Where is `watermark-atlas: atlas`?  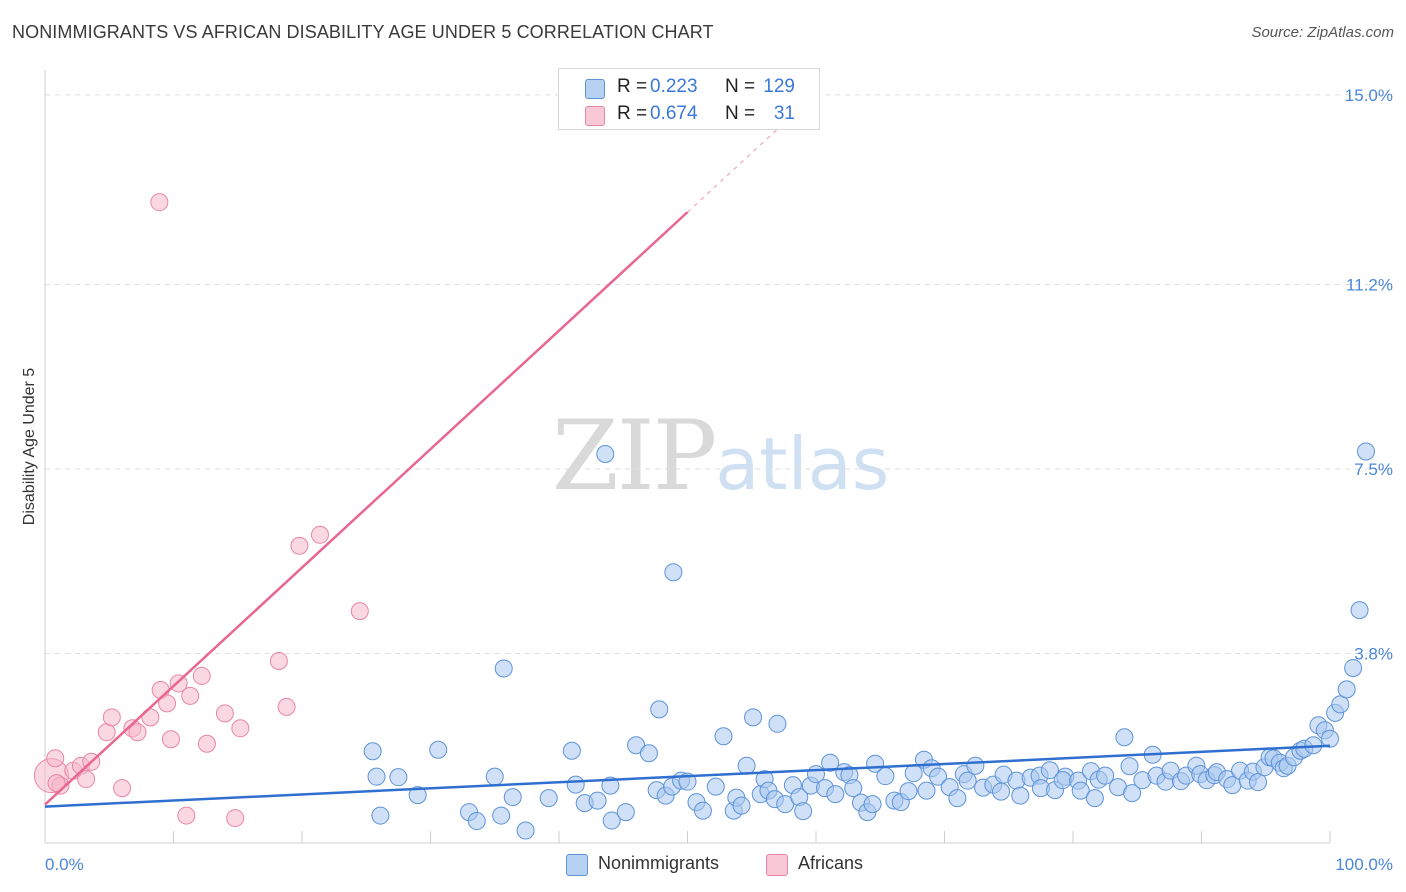
watermark-atlas: atlas is located at coordinates (802, 464).